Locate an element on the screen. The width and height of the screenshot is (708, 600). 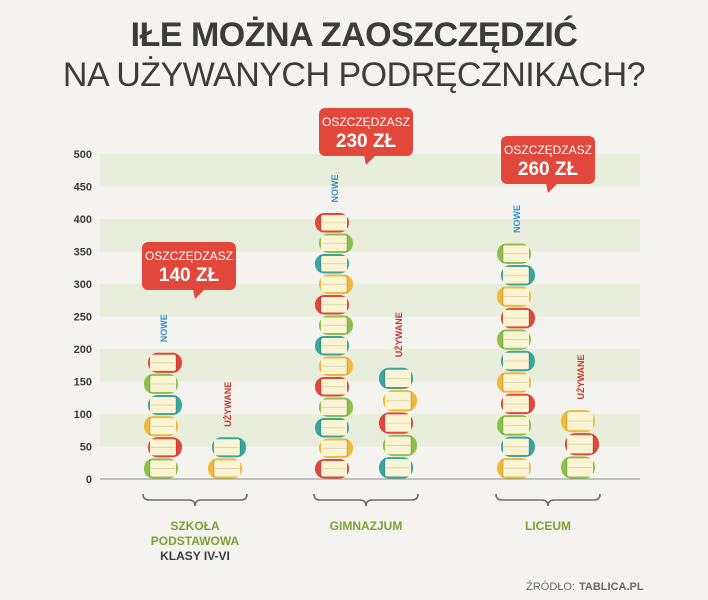
y-tick-label: 0 is located at coordinates (89, 480).